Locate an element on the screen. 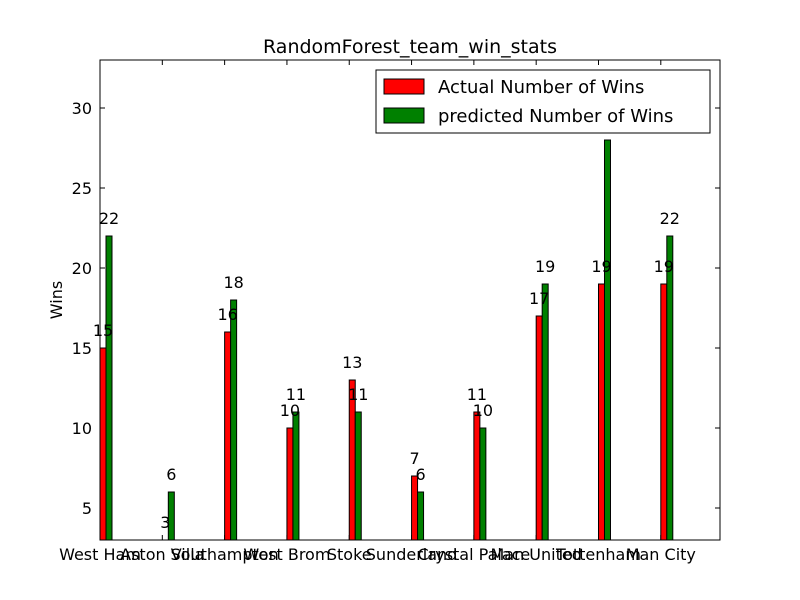  data-label-actual: 16 is located at coordinates (227, 314).